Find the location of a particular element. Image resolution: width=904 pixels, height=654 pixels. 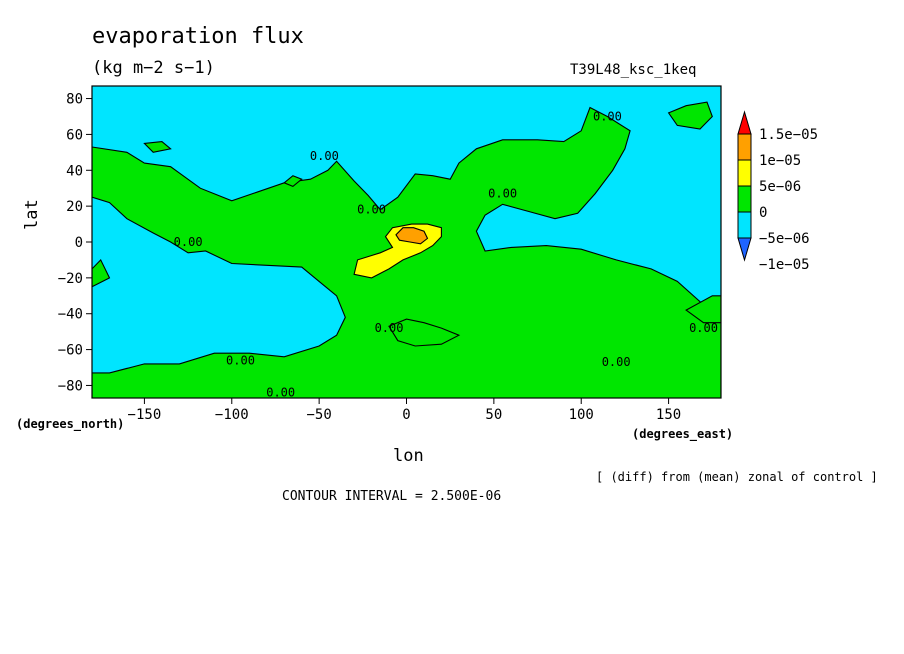

y-tick-label-3: −20 is located at coordinates (70, 279).